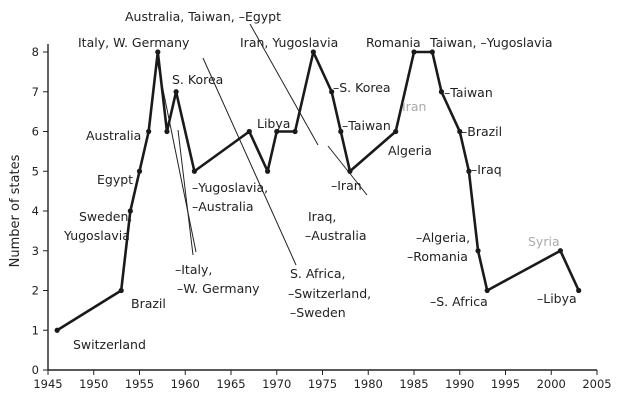 This screenshot has height=410, width=620. Describe the element at coordinates (276, 384) in the screenshot. I see `x-tick-label: 1970` at that location.